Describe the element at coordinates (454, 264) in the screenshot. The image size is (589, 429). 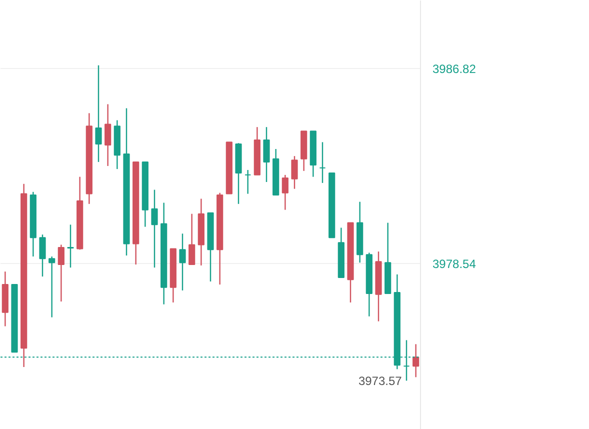
I see `y-tick-label: 3978.54` at that location.